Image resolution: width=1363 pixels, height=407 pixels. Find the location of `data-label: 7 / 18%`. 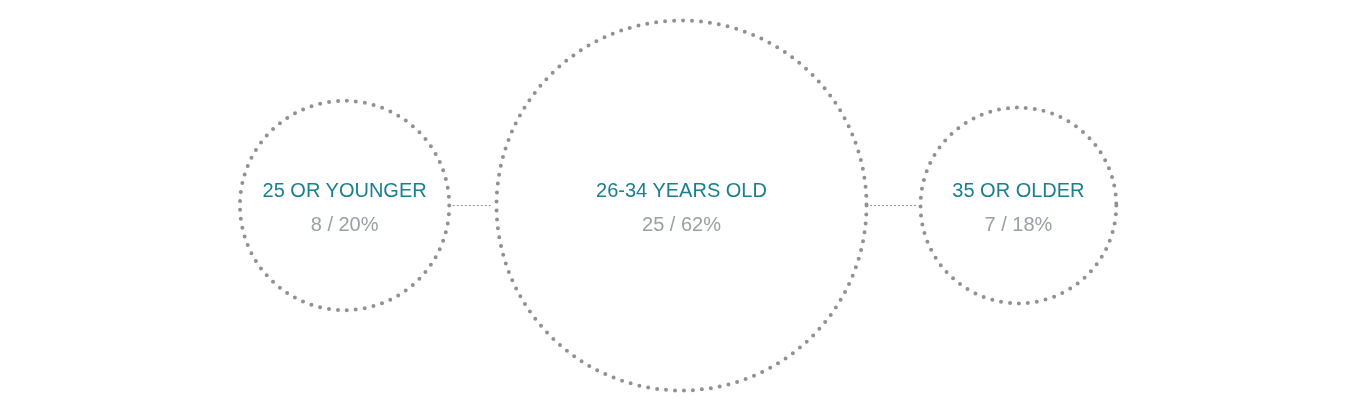

data-label: 7 / 18% is located at coordinates (1018, 224).